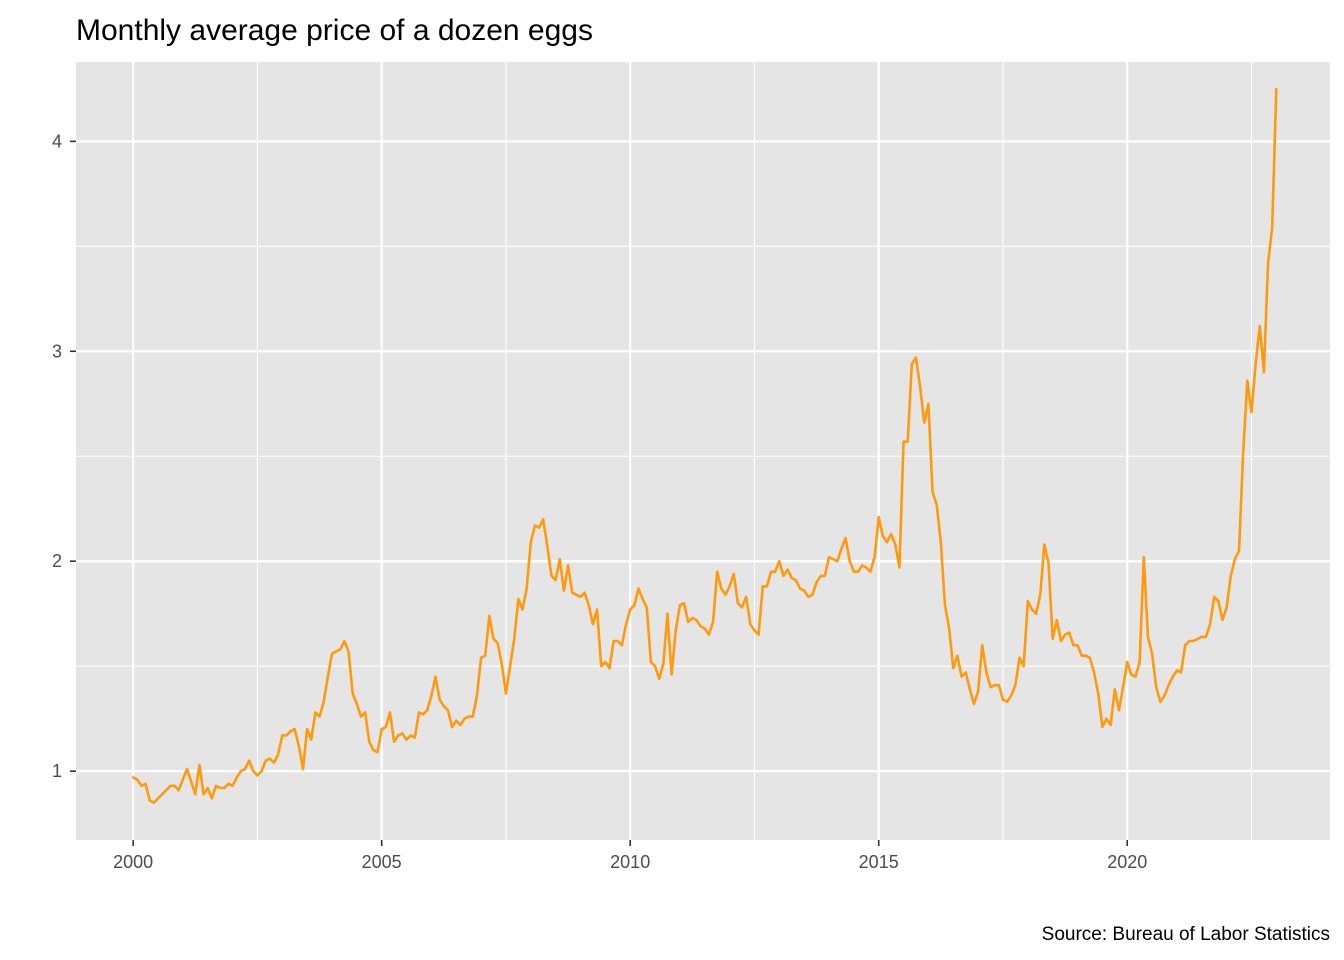  Describe the element at coordinates (1127, 862) in the screenshot. I see `x-tick-label: 2020` at that location.